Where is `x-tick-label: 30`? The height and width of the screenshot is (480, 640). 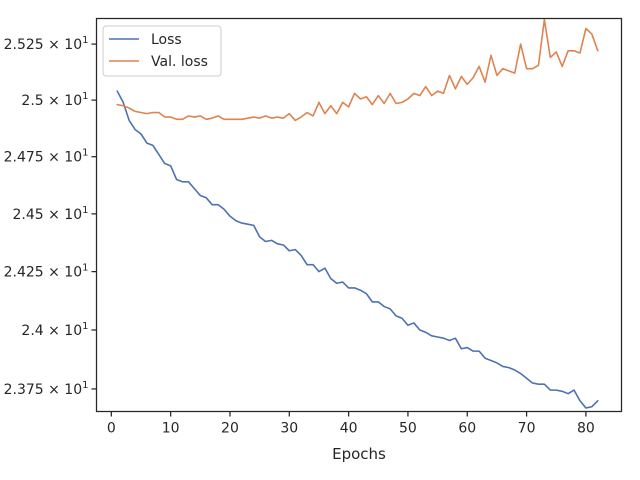
x-tick-label: 30 is located at coordinates (289, 429).